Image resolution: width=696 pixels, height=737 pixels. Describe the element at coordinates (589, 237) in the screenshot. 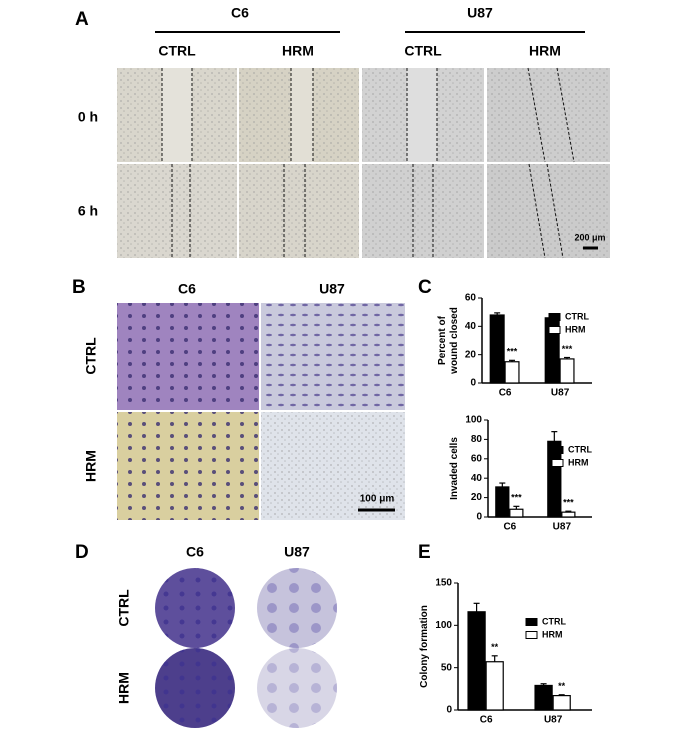

I see `scale-label: 200 μm` at that location.